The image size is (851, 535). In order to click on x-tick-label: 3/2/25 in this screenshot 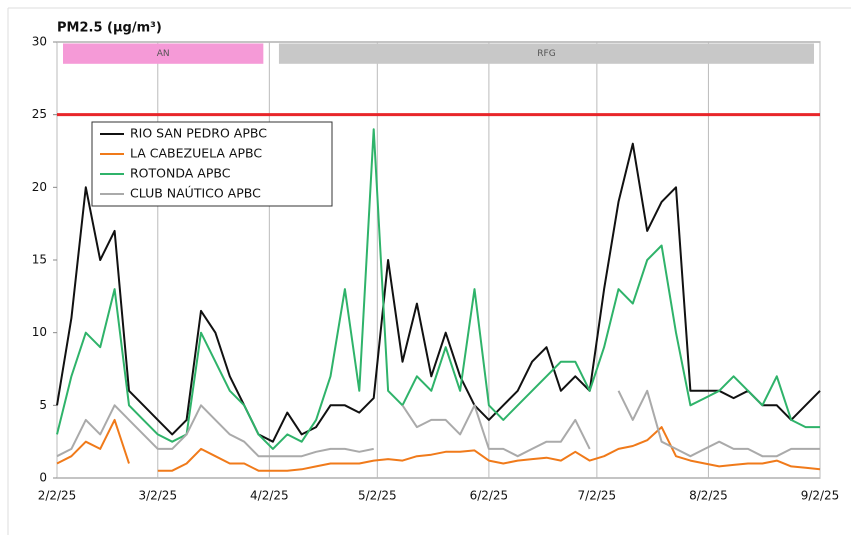, I will do `click(157, 496)`.